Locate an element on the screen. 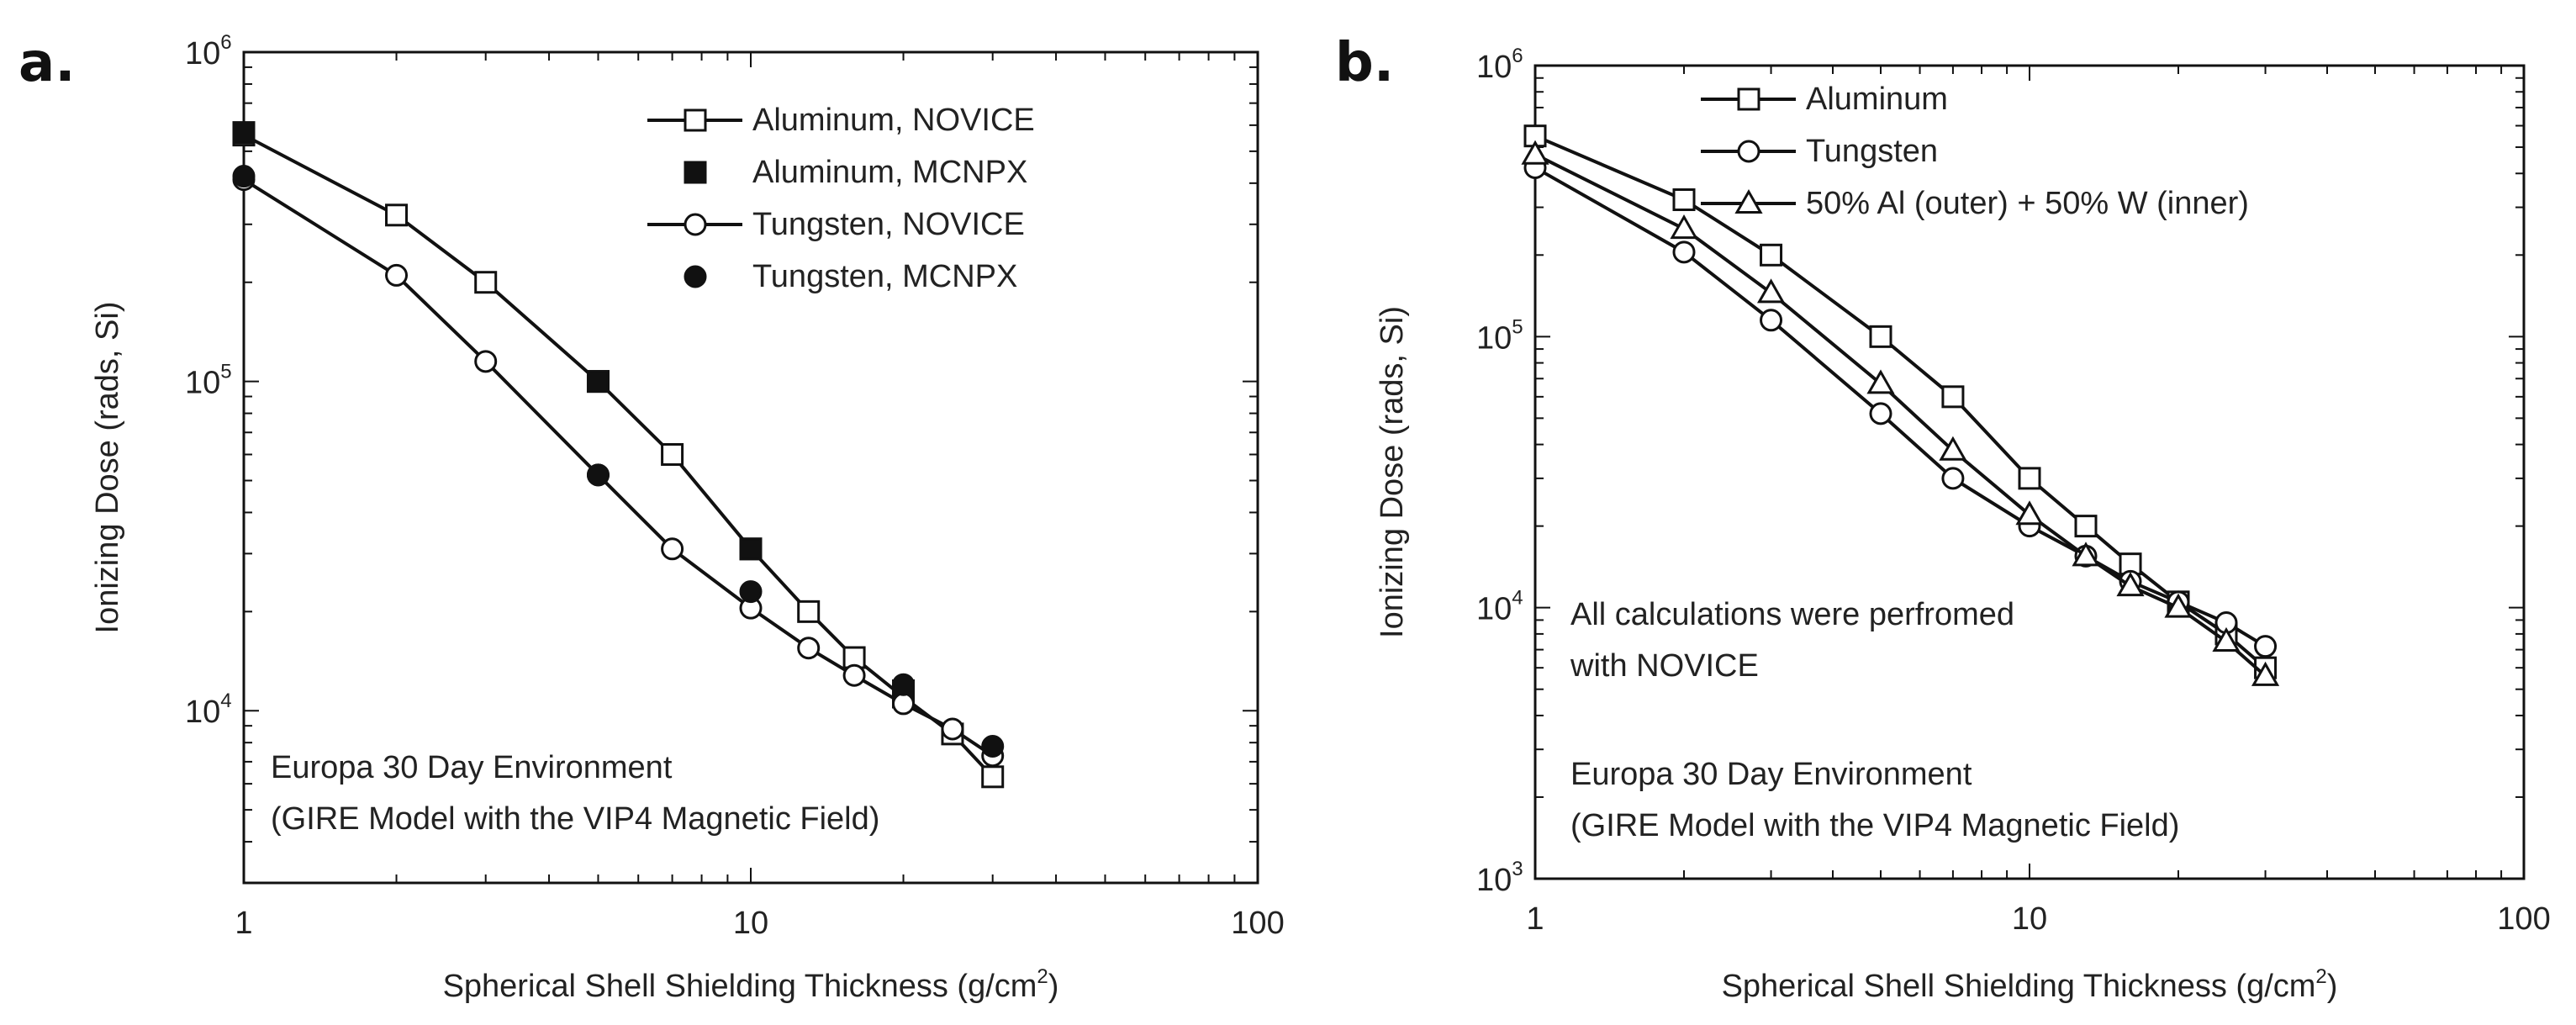  legend-entry: Aluminum is located at coordinates (1825, 99).